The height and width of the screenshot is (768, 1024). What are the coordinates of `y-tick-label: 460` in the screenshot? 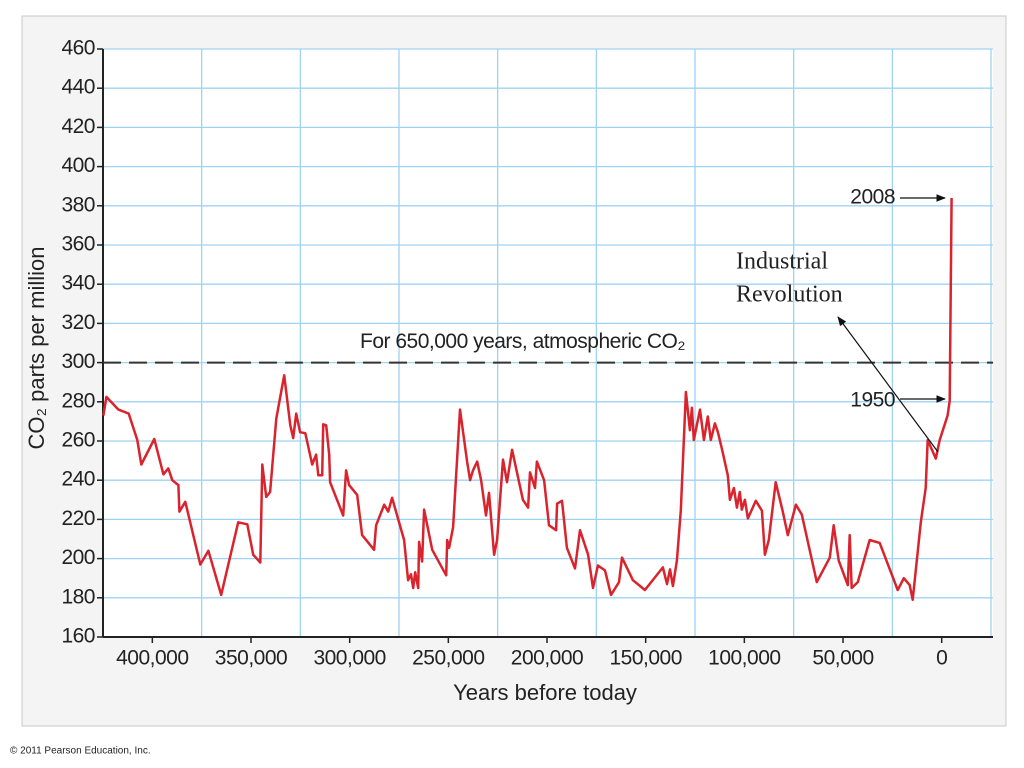 It's located at (78, 48).